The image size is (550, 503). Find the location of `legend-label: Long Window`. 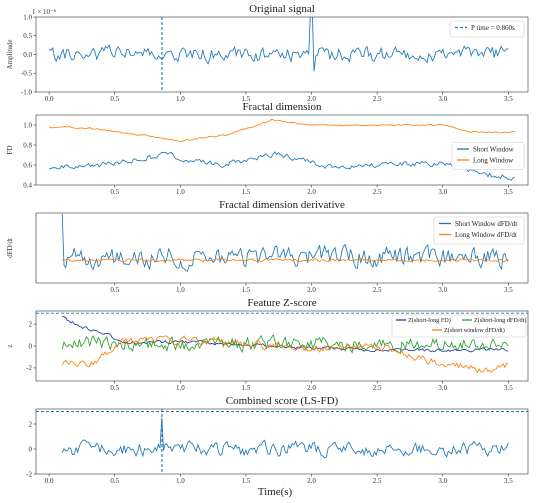

legend-label: Long Window is located at coordinates (493, 161).